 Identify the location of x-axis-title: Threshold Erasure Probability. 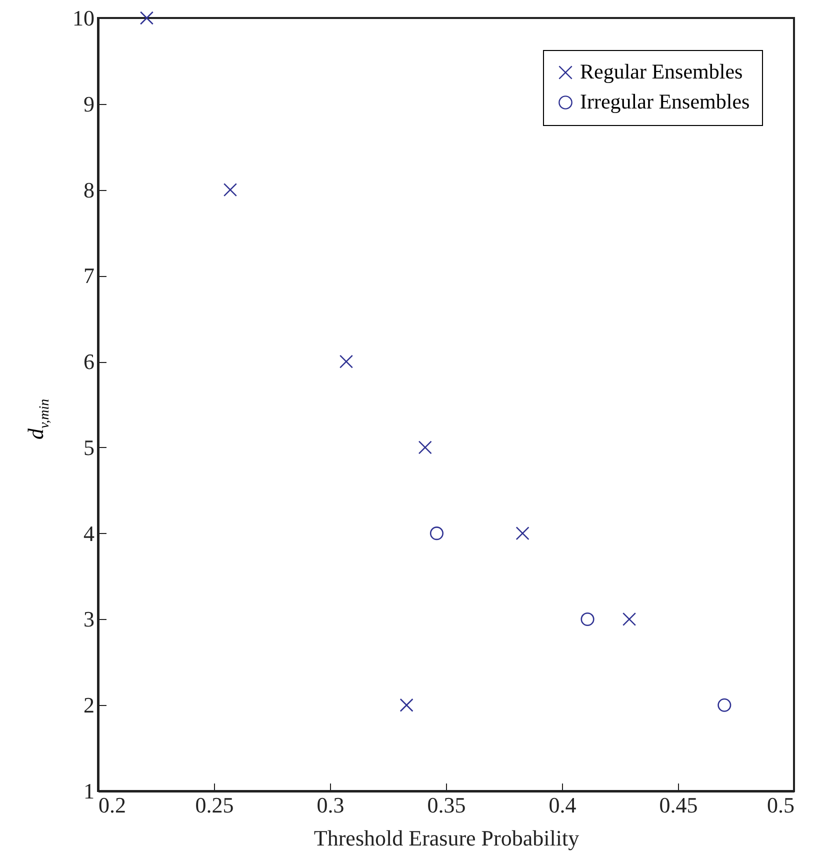
(447, 838).